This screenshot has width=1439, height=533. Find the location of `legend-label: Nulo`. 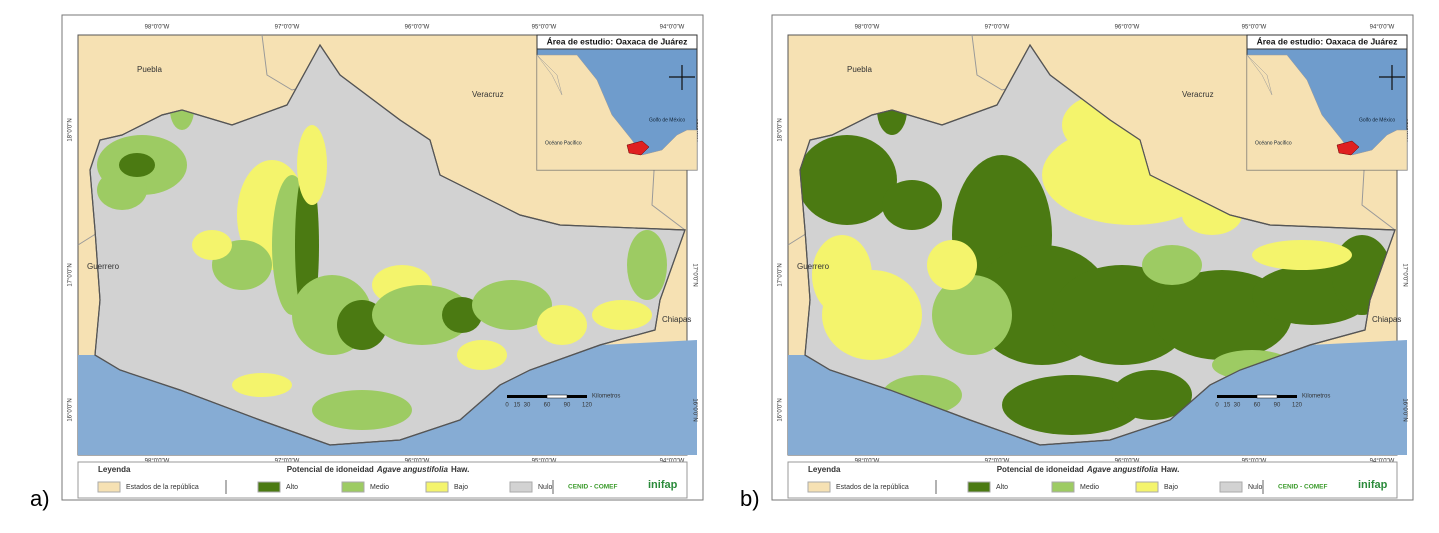

legend-label: Nulo is located at coordinates (545, 487).